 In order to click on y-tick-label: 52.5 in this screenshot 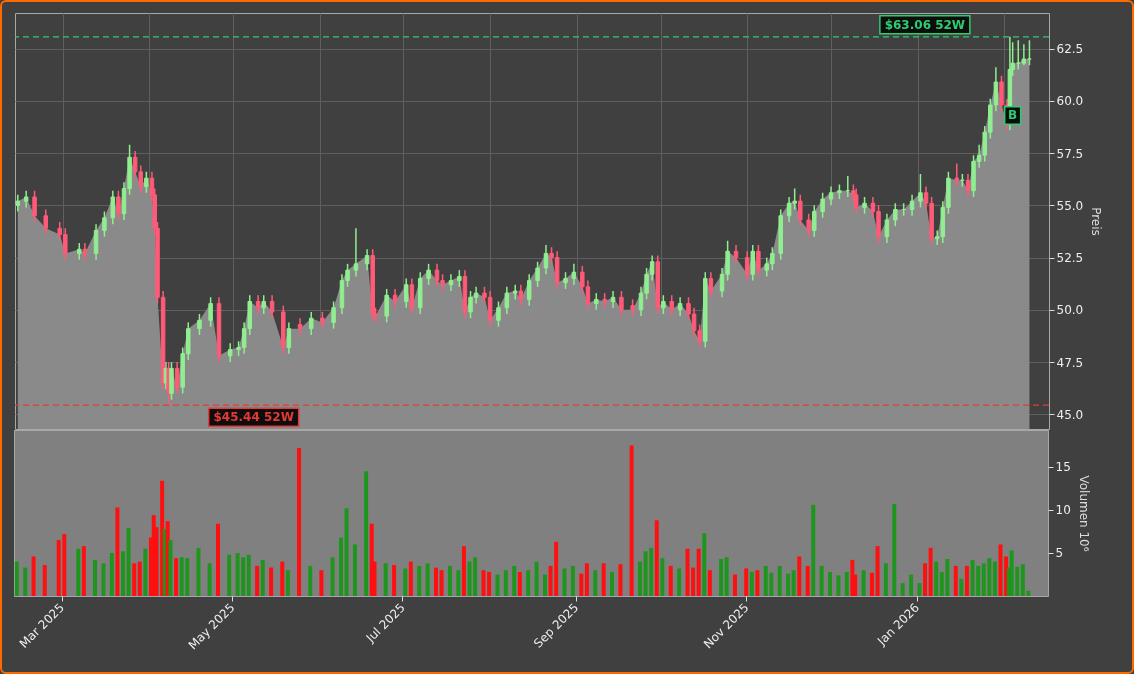, I will do `click(1070, 258)`.